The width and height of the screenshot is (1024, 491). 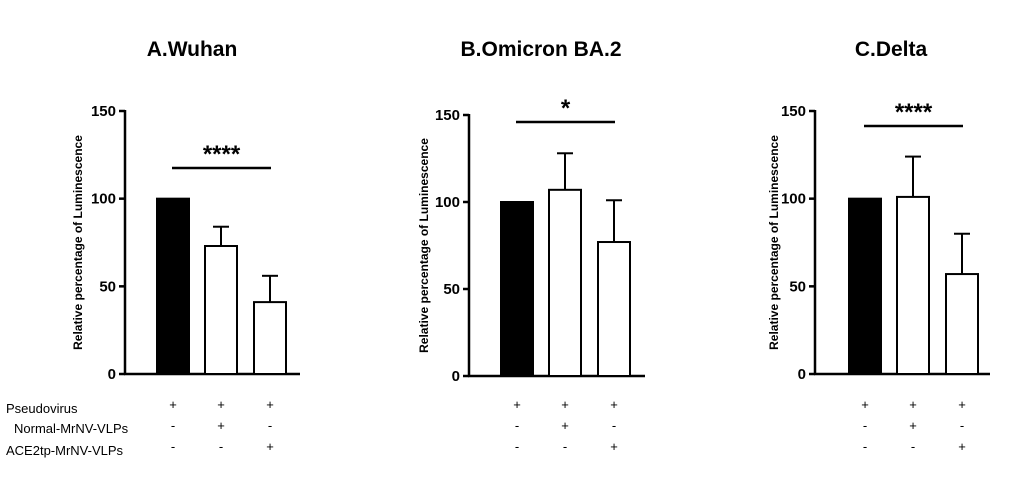 I want to click on chart-title: A.Wuhan, so click(x=192, y=49).